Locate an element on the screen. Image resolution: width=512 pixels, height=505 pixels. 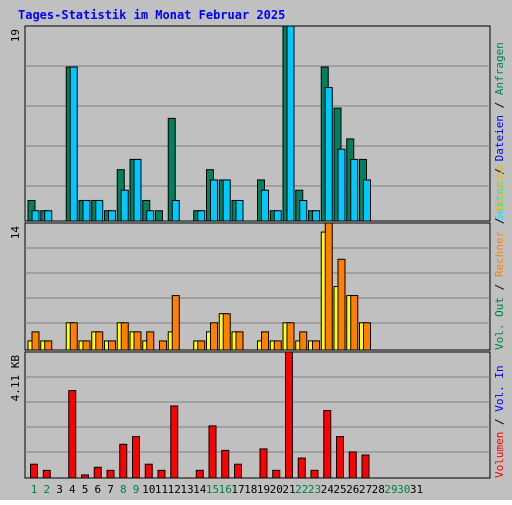
legend-text: Vol. Out / Rechner / Besuche is located at coordinates (499, 257).